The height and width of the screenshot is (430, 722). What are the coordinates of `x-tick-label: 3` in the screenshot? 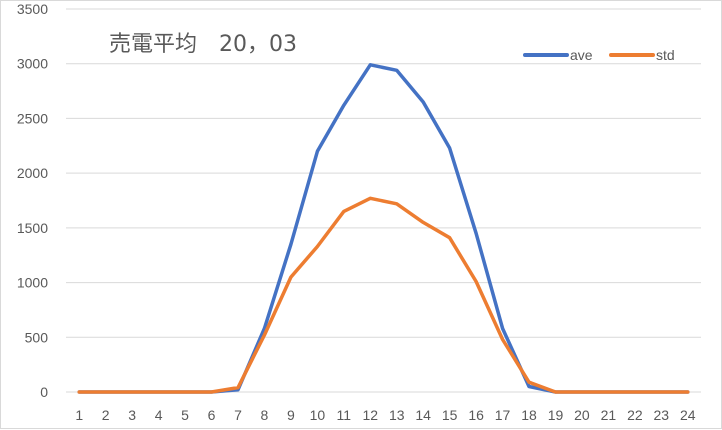 It's located at (132, 415).